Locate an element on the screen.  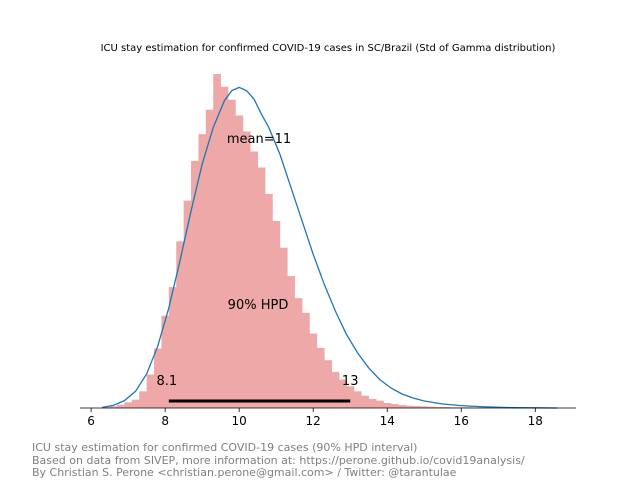
hpd-low-label: 8.1 is located at coordinates (166, 381).